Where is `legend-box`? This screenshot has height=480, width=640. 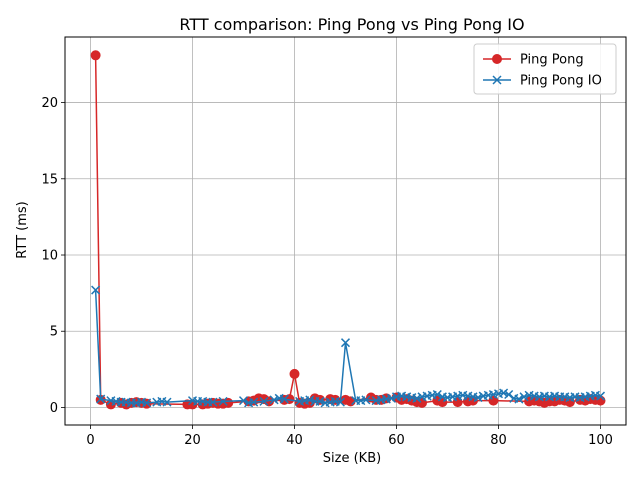
legend-box is located at coordinates (545, 69).